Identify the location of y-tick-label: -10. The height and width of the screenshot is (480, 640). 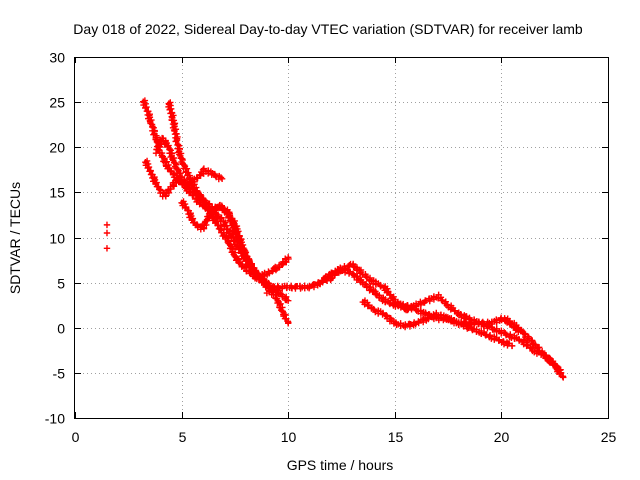
(55, 419).